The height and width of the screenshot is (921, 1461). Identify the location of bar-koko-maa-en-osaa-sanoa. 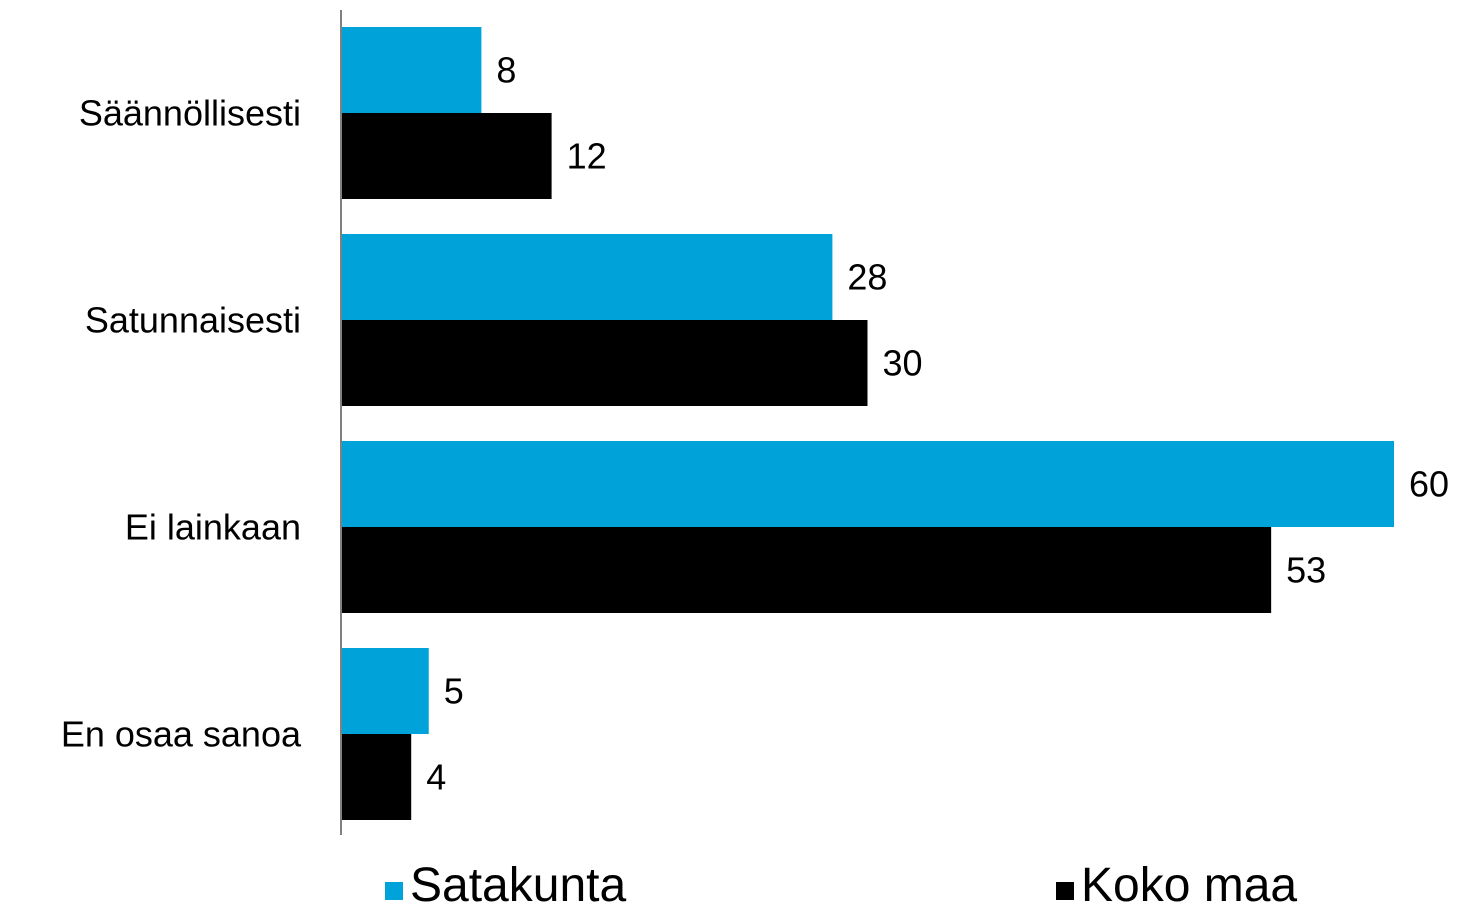
(376, 777).